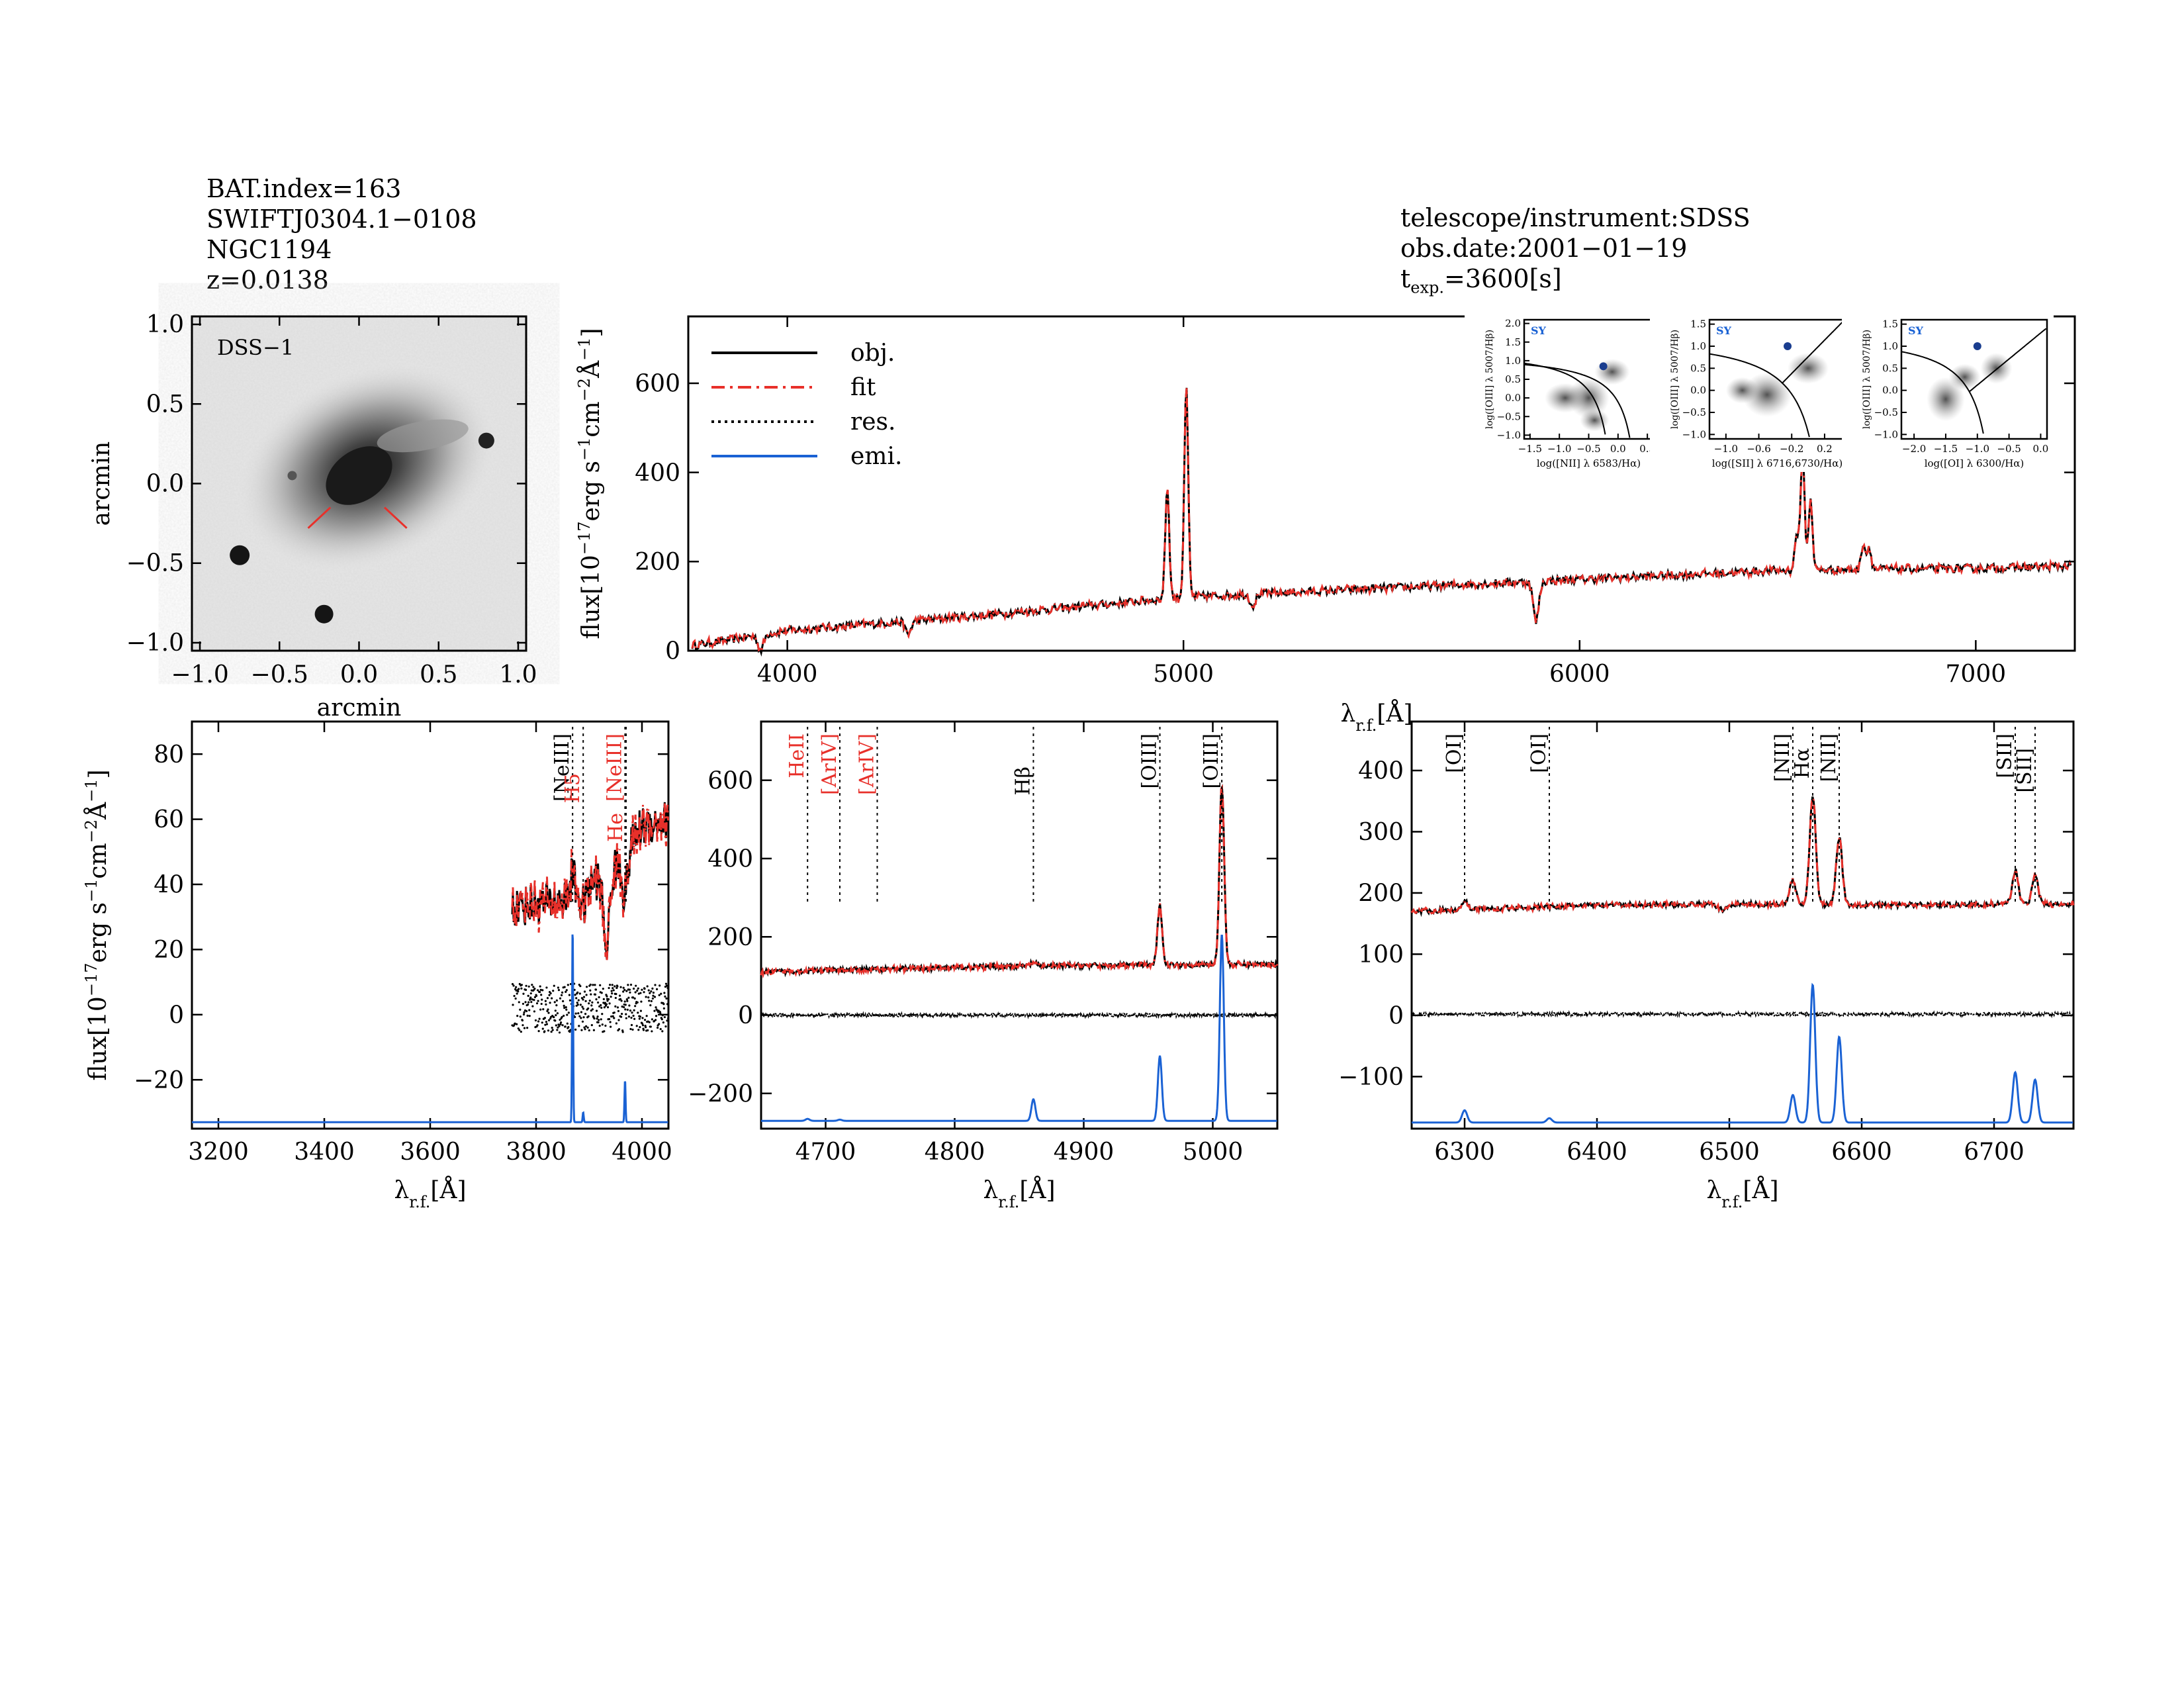 This screenshot has width=2184, height=1688. Describe the element at coordinates (92, 831) in the screenshot. I see `zoom-neiii-ylabel-part: −2` at that location.